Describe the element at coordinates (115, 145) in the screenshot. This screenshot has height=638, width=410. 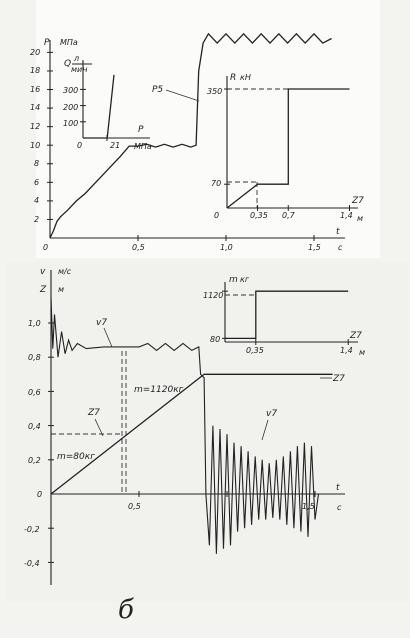
I see `inset-q-xtick-label: 21` at that location.